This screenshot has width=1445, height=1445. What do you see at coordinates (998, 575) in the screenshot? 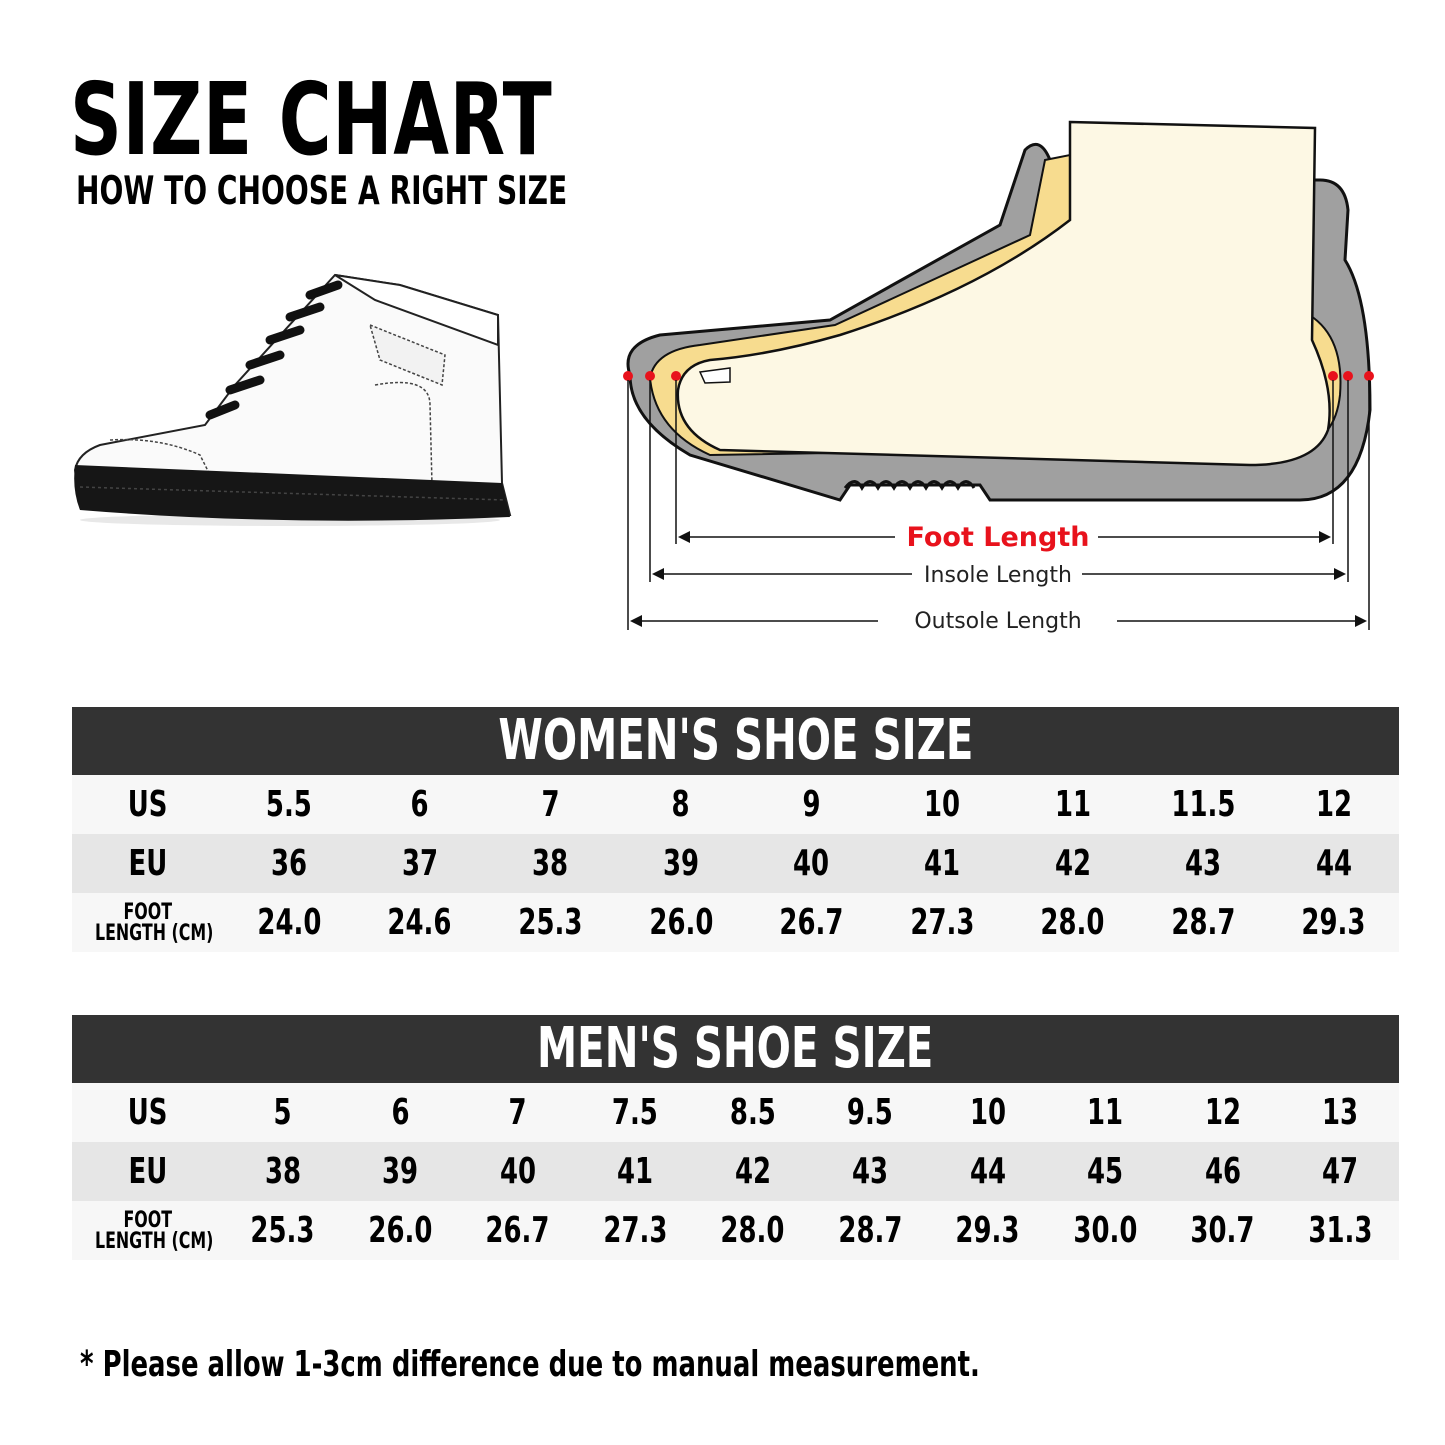
I see `insole-length-label: Insole Length` at bounding box center [998, 575].